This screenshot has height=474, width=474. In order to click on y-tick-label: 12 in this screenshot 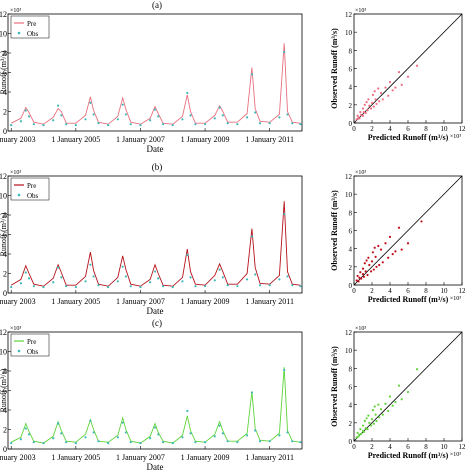, I will do `click(3, 14)`.